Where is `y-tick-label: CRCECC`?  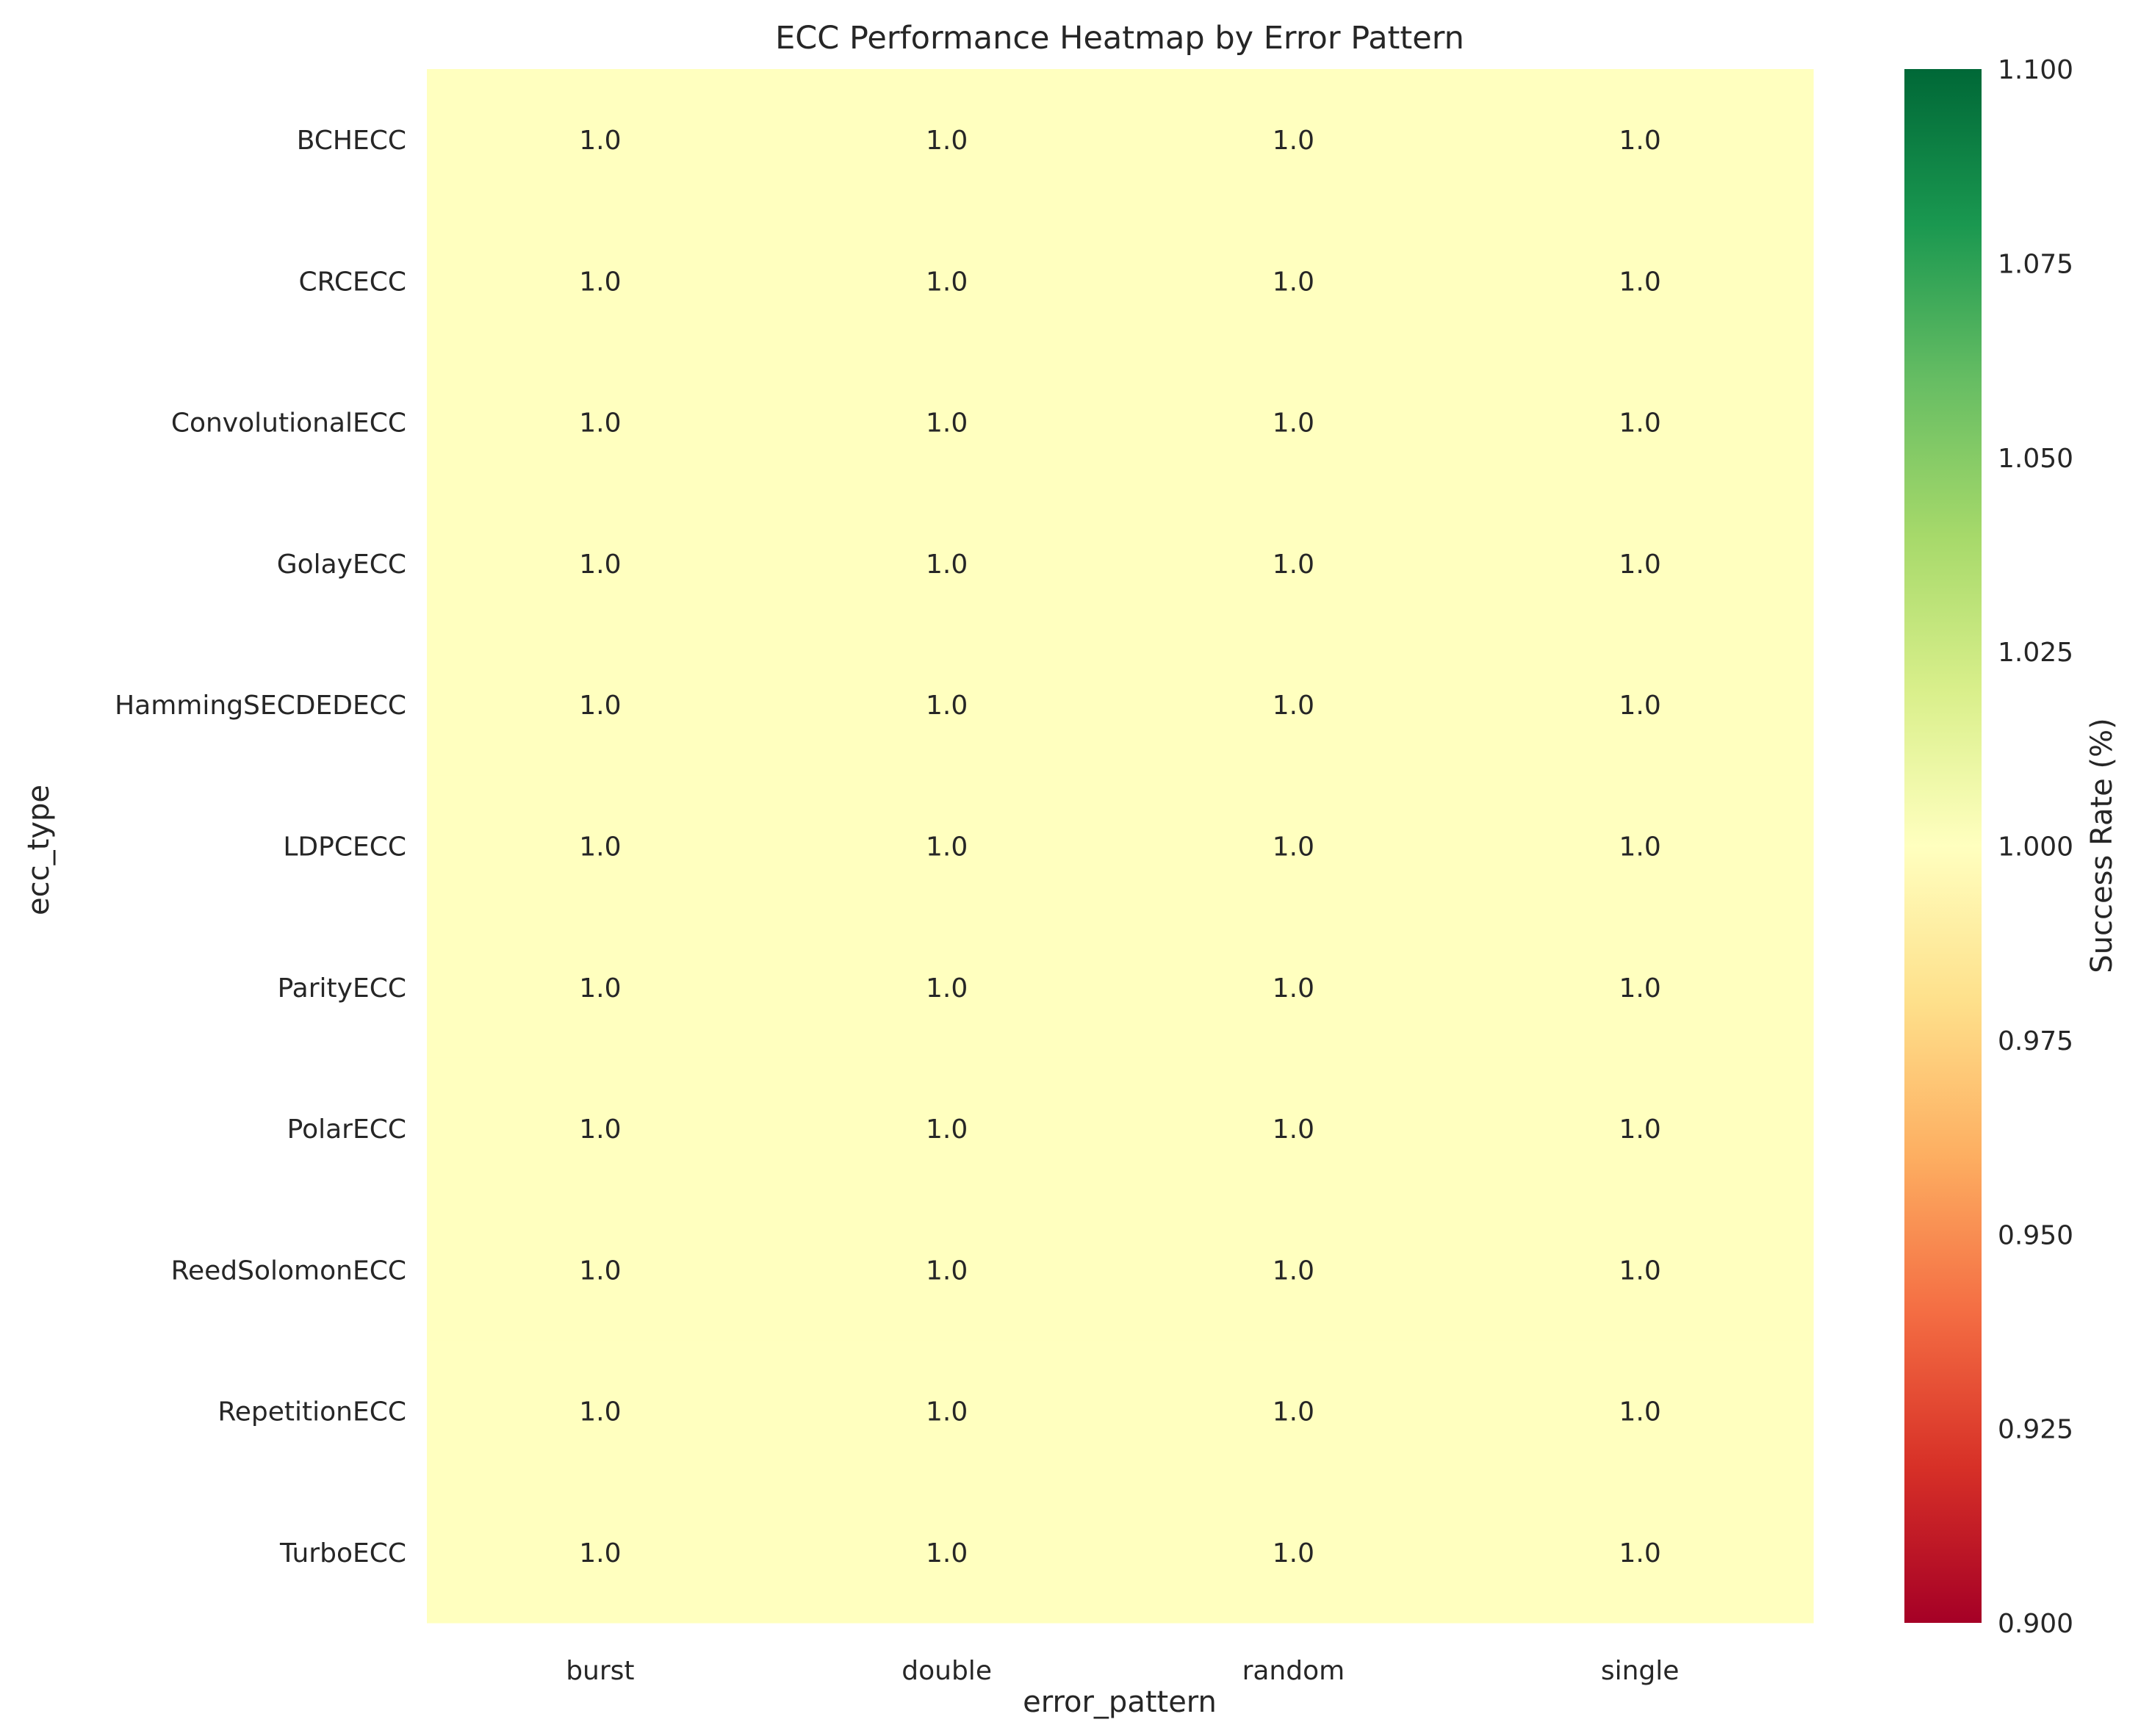
y-tick-label: CRCECC is located at coordinates (352, 282).